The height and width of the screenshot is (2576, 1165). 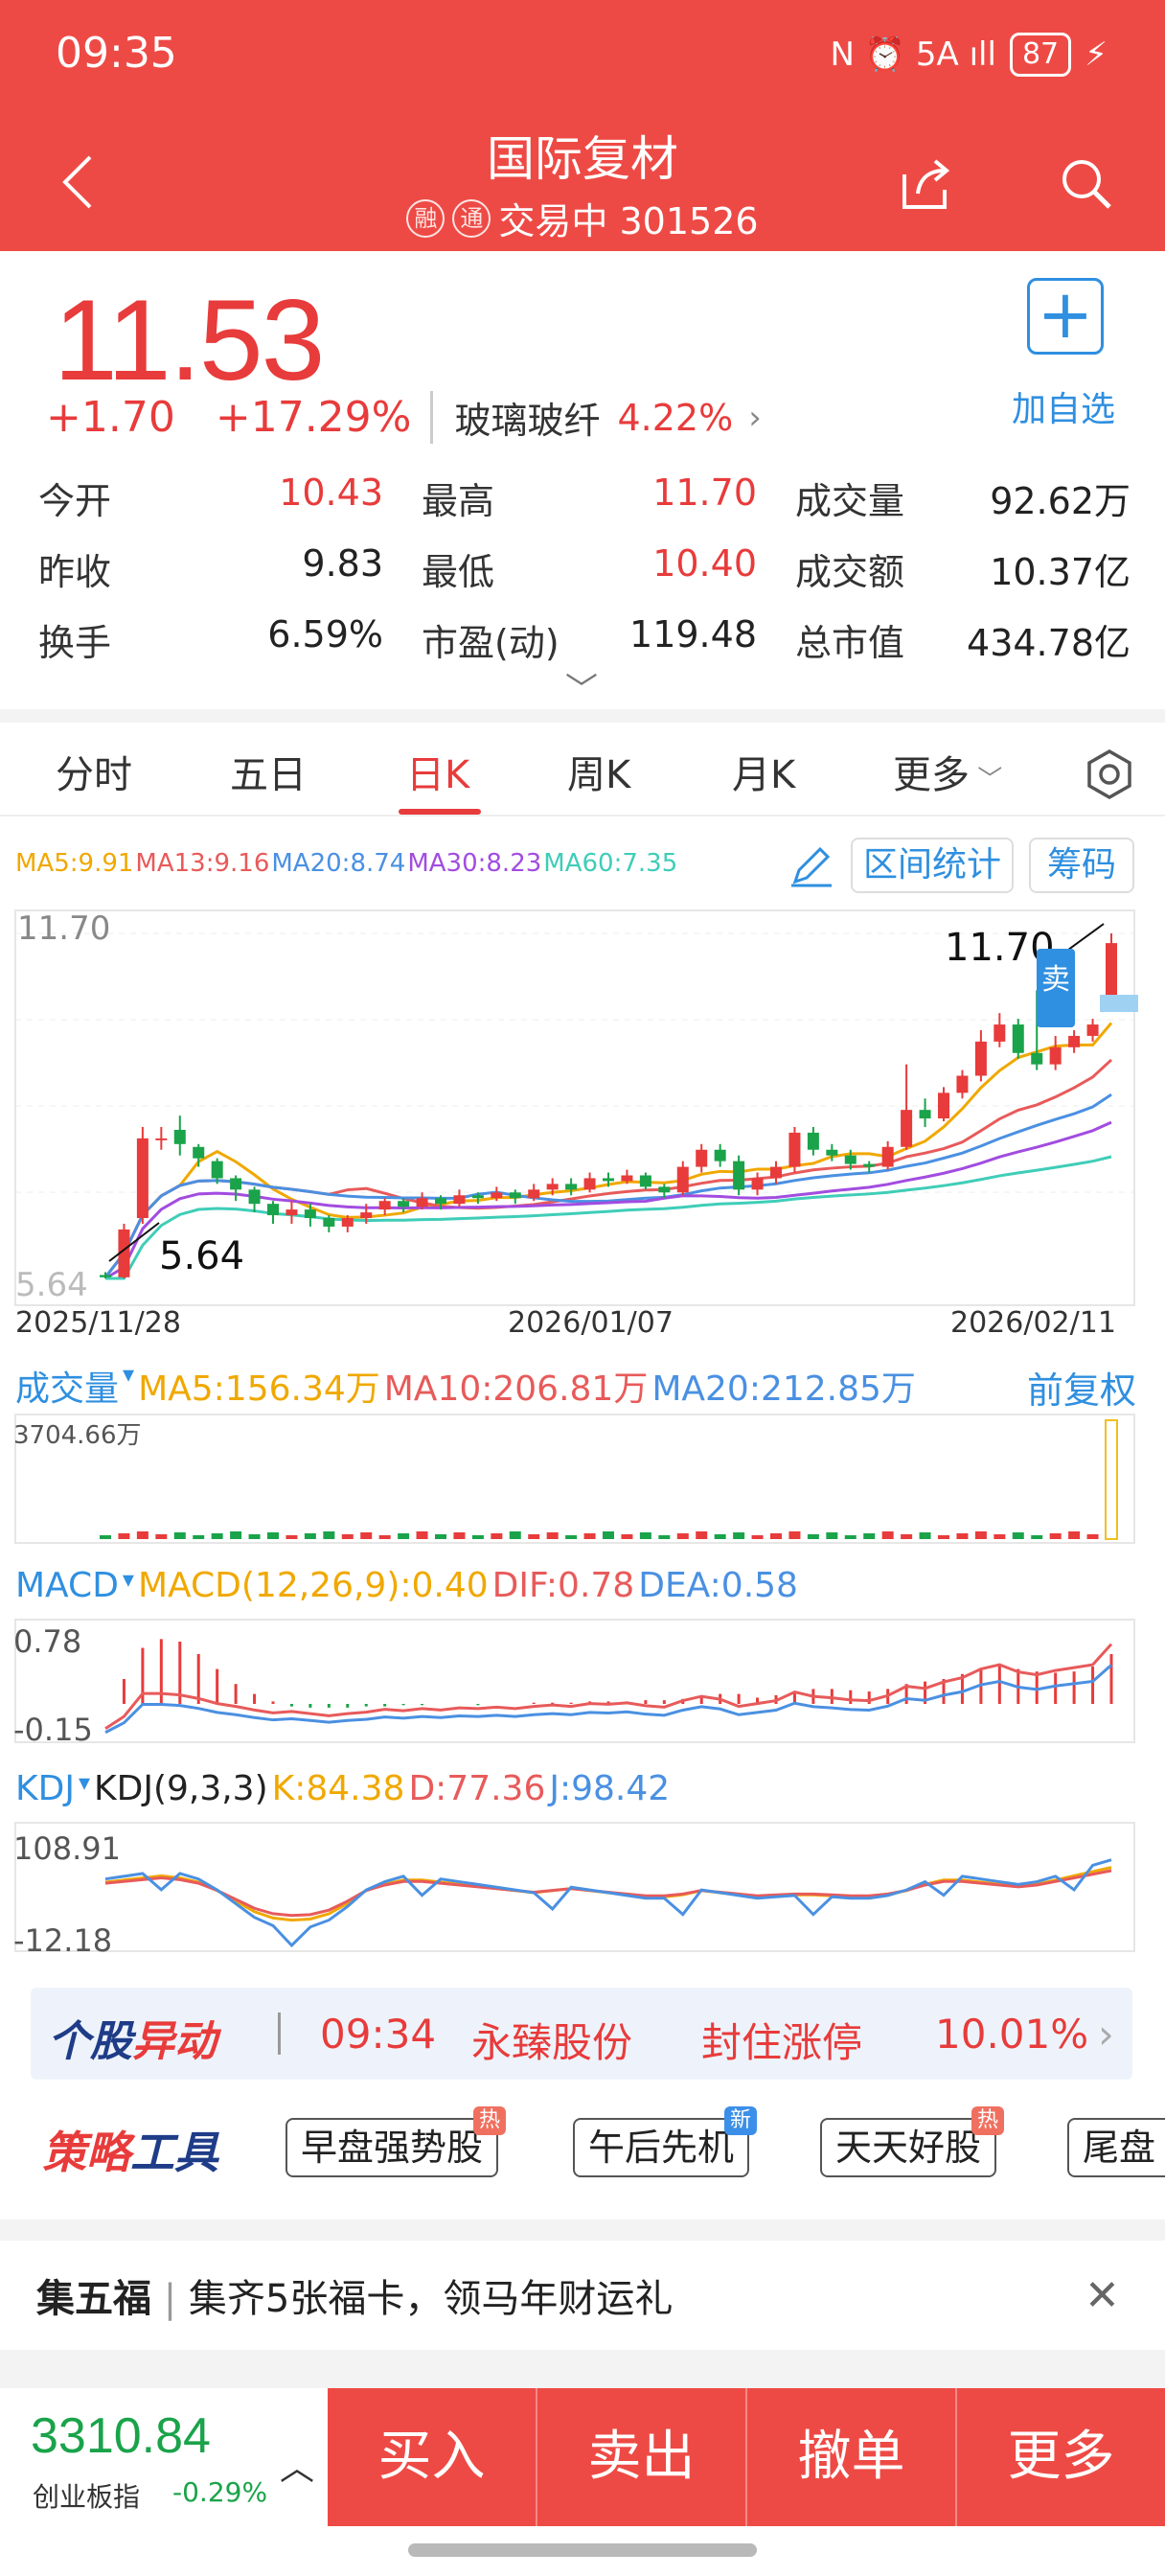 What do you see at coordinates (396, 2141) in the screenshot?
I see `strategy-morning-strong: 早盘强势股热` at bounding box center [396, 2141].